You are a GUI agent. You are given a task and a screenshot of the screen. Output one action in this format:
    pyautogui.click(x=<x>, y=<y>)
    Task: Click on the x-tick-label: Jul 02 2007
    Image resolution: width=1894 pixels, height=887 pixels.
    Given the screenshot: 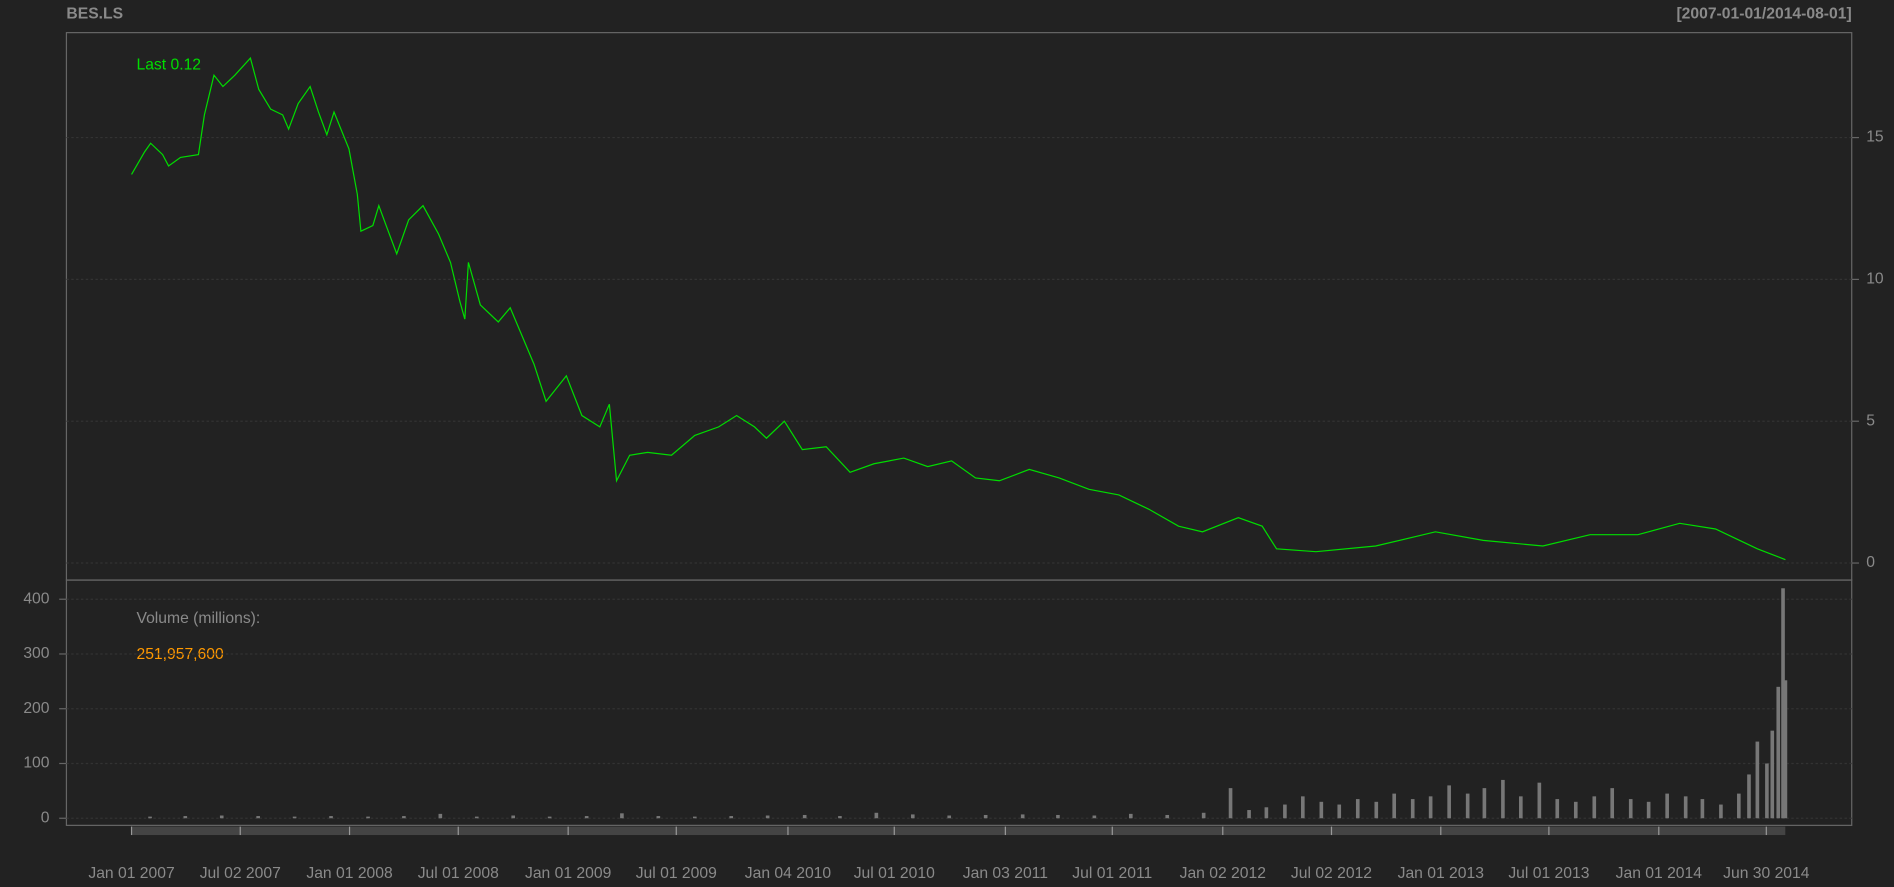 What is the action you would take?
    pyautogui.click(x=240, y=873)
    